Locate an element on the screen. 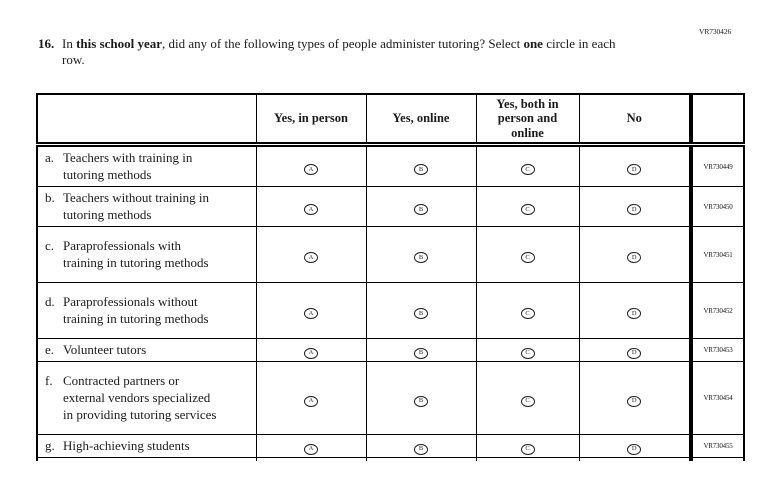  header-no: No is located at coordinates (635, 120).